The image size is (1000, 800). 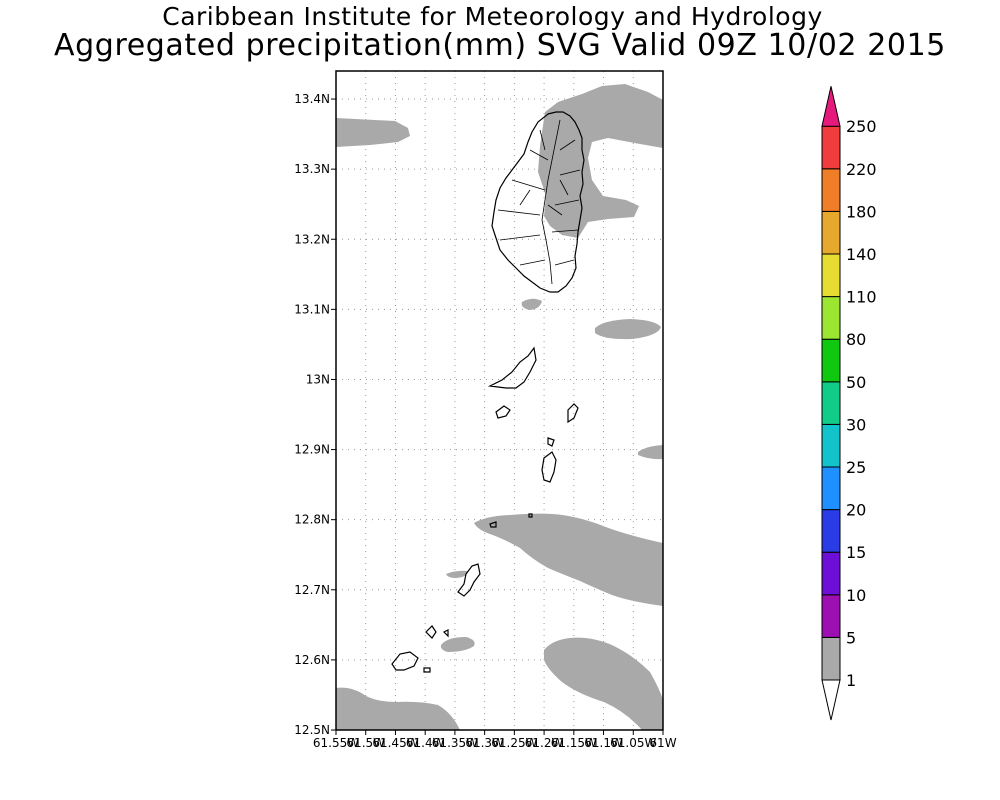 I want to click on colorbar-label: 250, so click(x=861, y=126).